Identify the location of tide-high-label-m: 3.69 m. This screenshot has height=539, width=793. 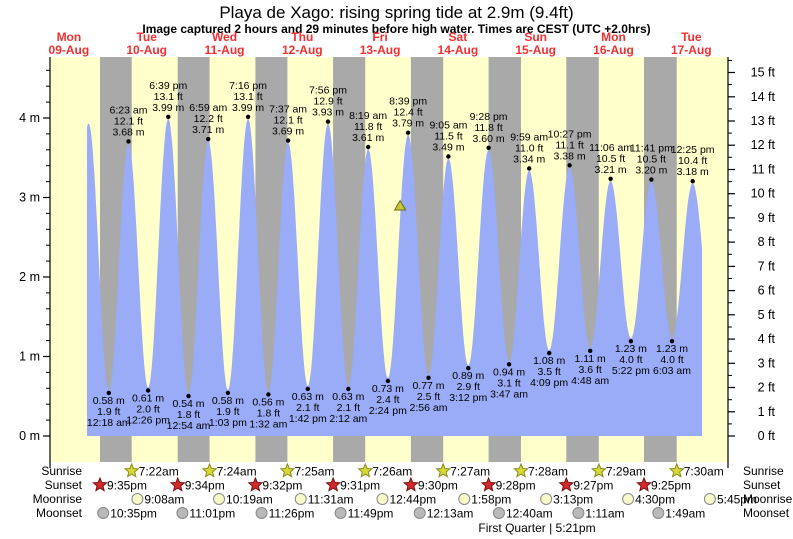
(288, 132).